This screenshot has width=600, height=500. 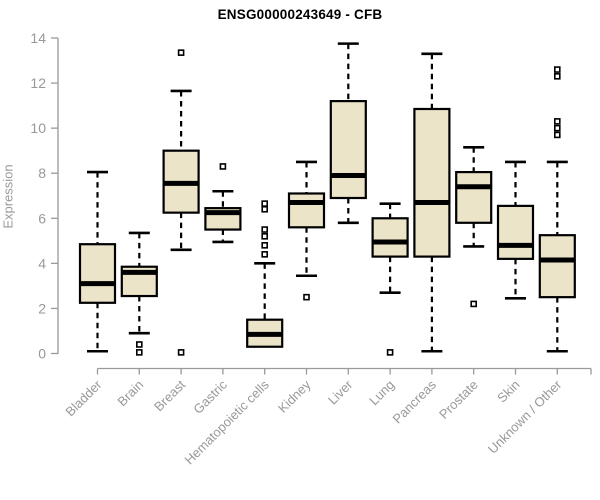 I want to click on x-category-label: Gastric, so click(x=210, y=397).